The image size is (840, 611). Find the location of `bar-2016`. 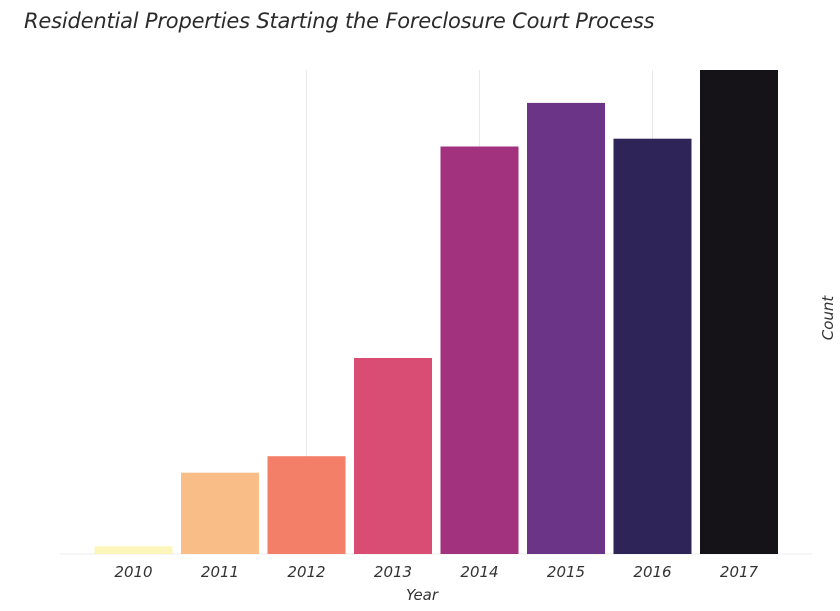

bar-2016 is located at coordinates (652, 346).